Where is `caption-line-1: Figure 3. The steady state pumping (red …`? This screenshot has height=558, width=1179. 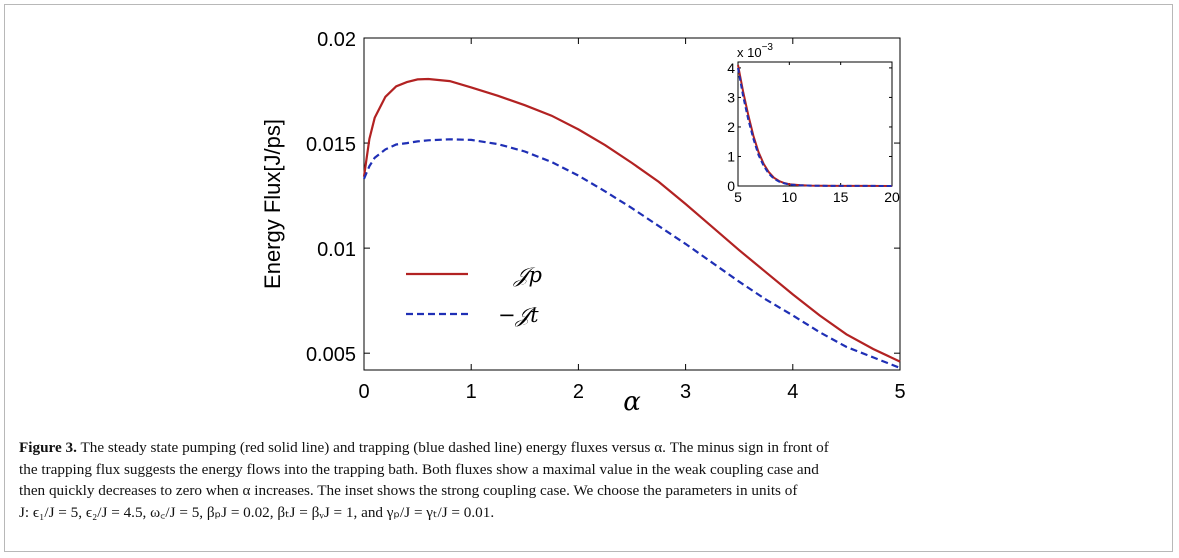 caption-line-1: Figure 3. The steady state pumping (red … is located at coordinates (586, 448).